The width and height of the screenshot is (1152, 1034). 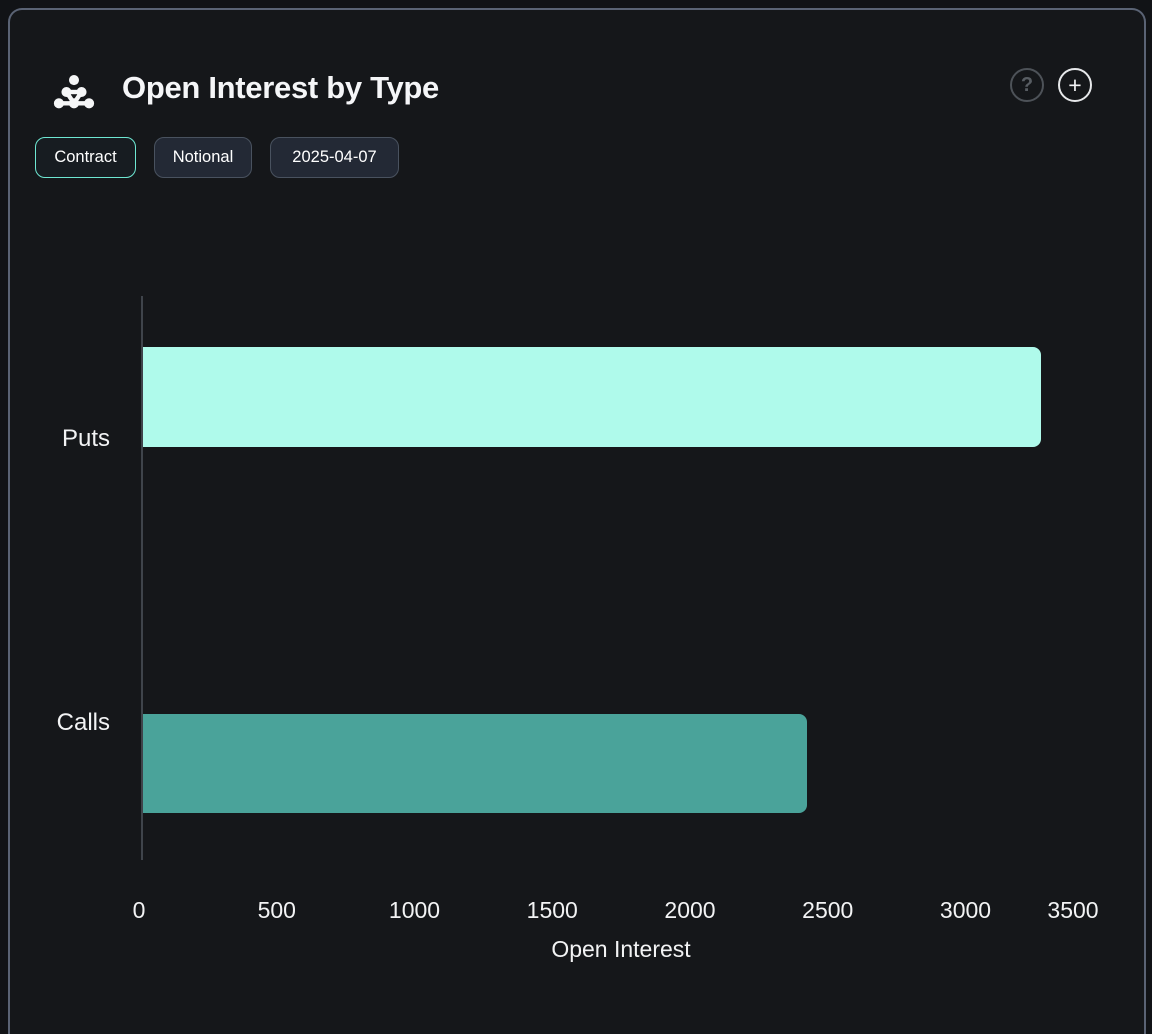 I want to click on y-axis-line, so click(x=142, y=578).